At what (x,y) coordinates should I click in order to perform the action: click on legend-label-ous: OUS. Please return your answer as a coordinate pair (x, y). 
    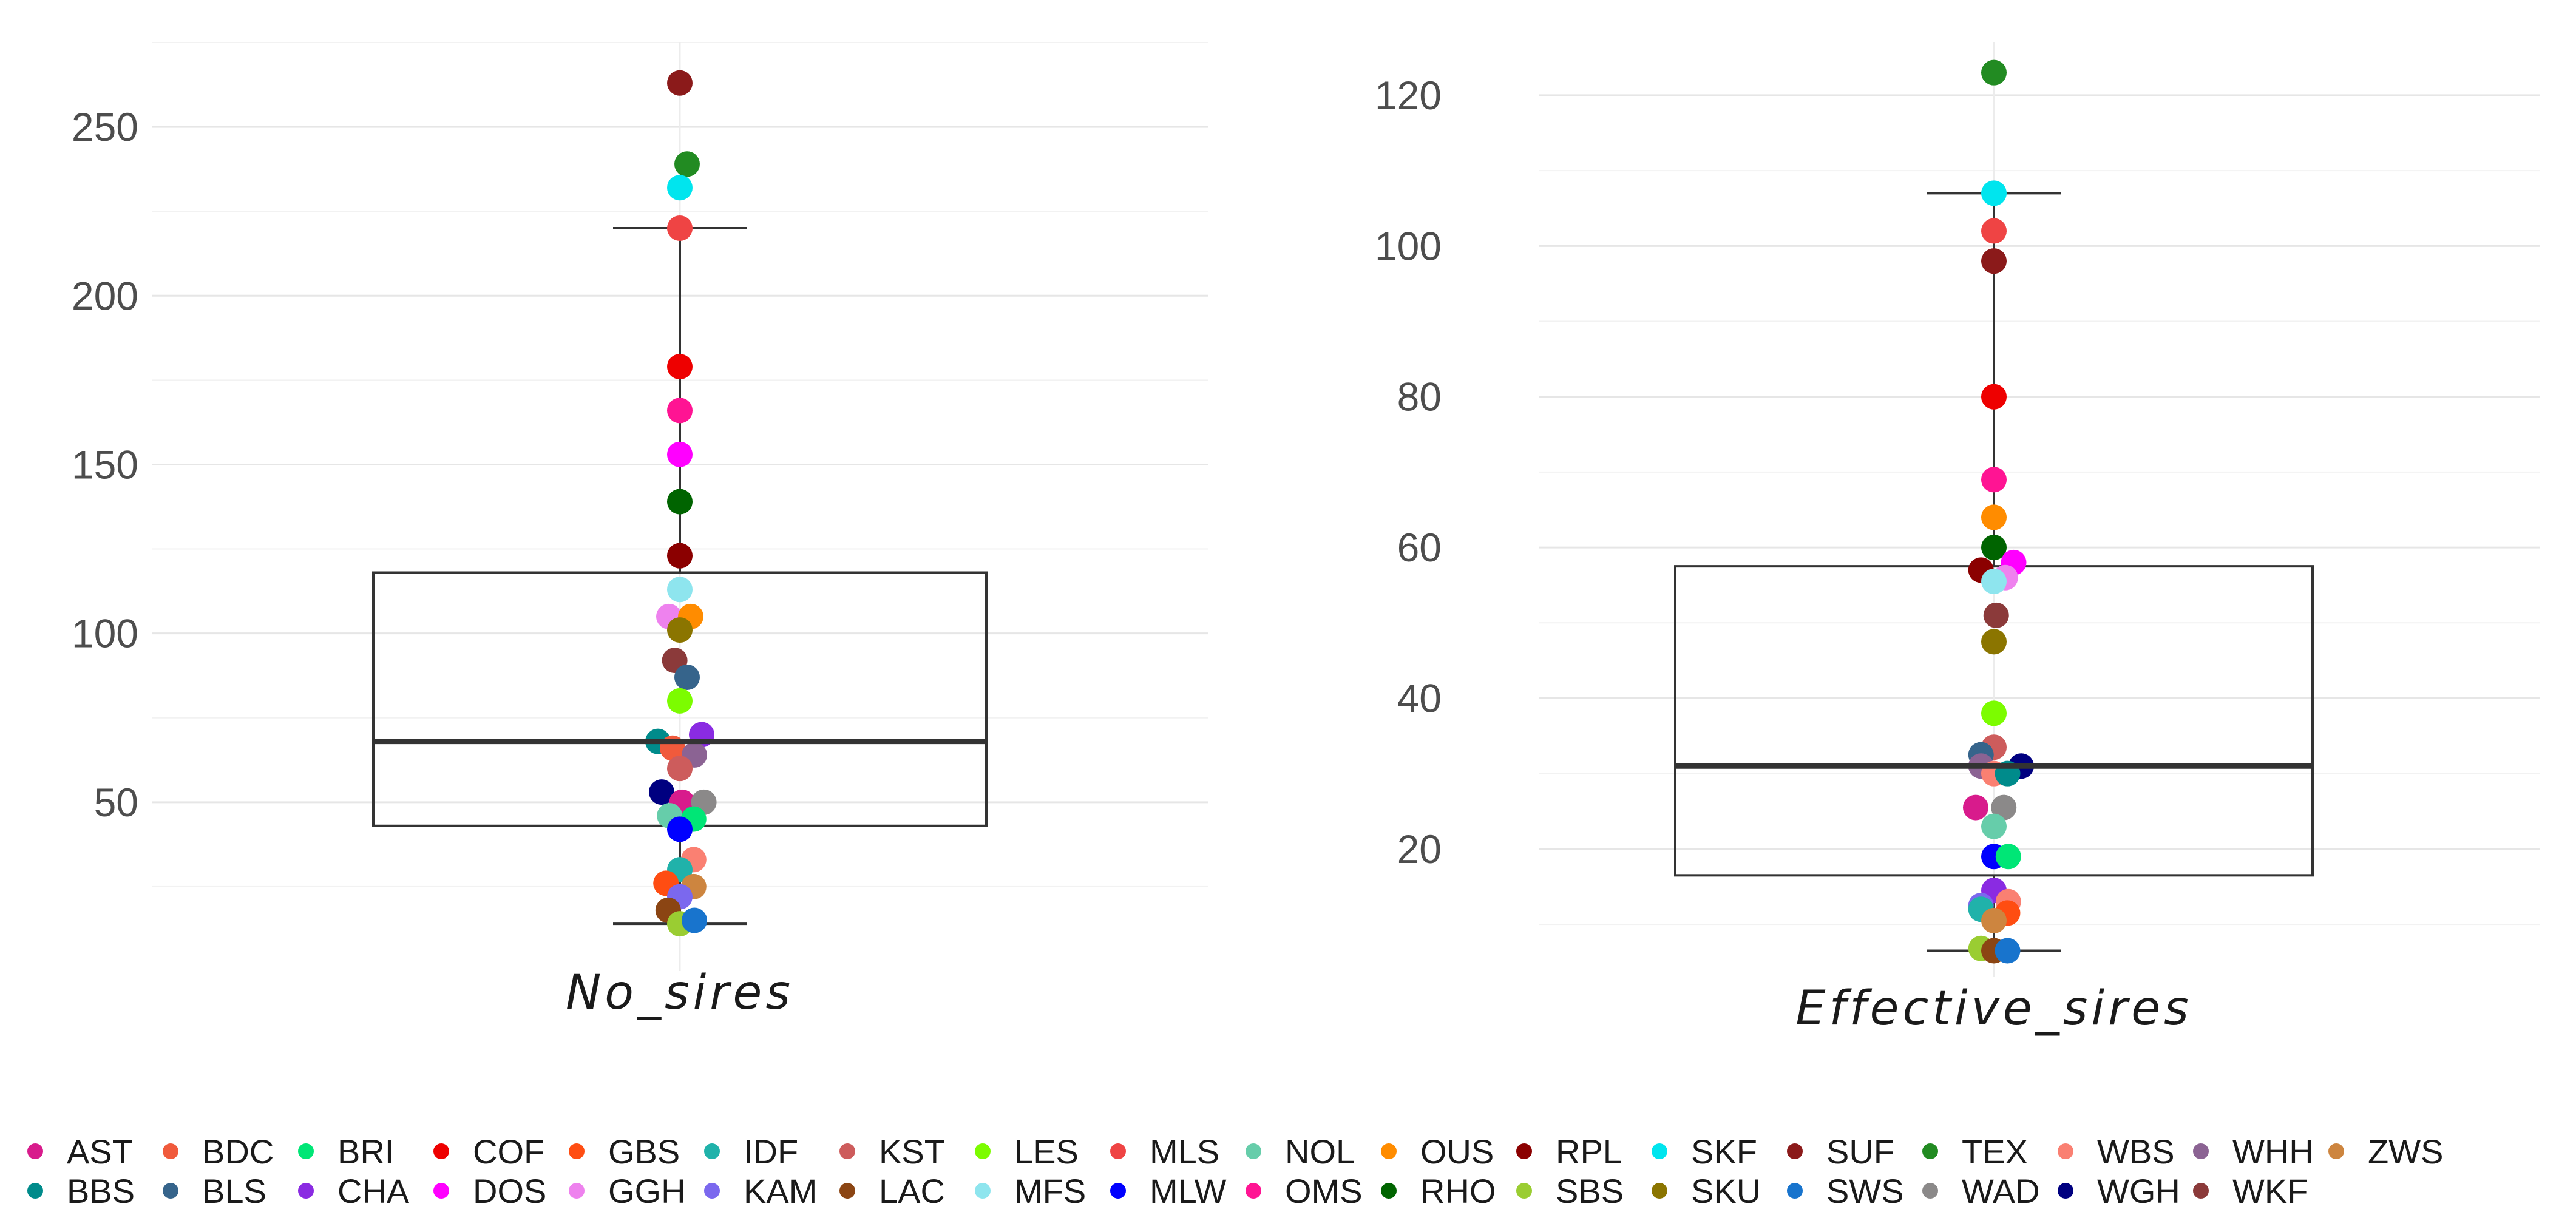
    Looking at the image, I should click on (1457, 1151).